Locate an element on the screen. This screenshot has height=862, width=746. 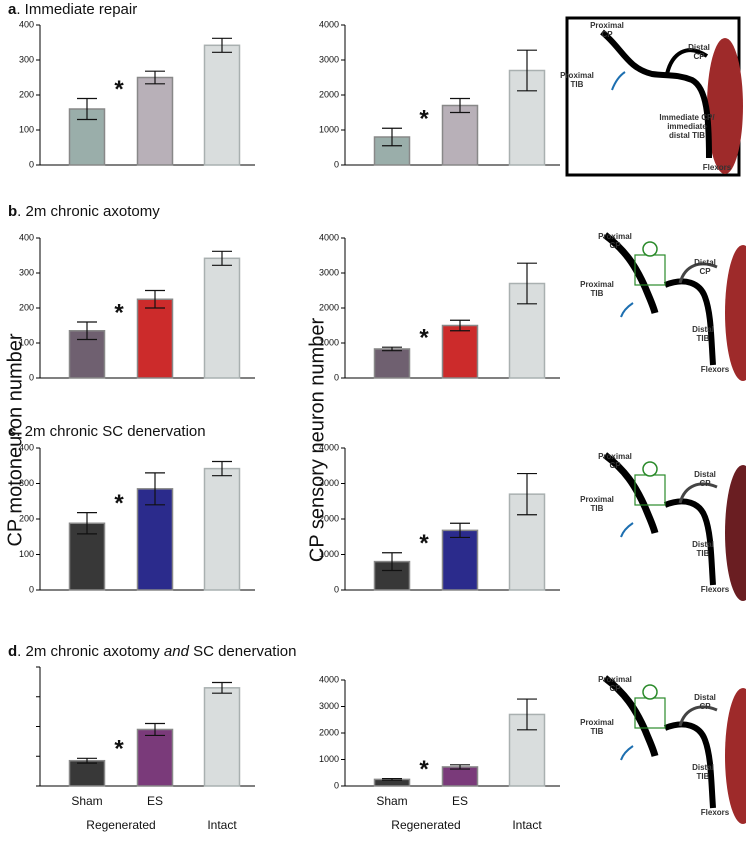
x-tick-label: ES is located at coordinates (155, 801).